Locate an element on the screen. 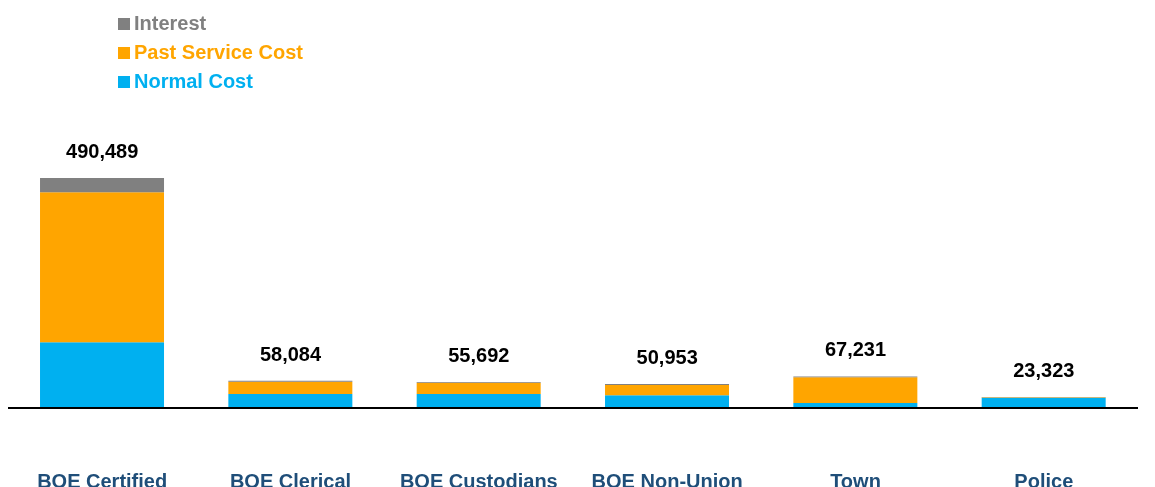  annotation: 55,692 is located at coordinates (479, 355).